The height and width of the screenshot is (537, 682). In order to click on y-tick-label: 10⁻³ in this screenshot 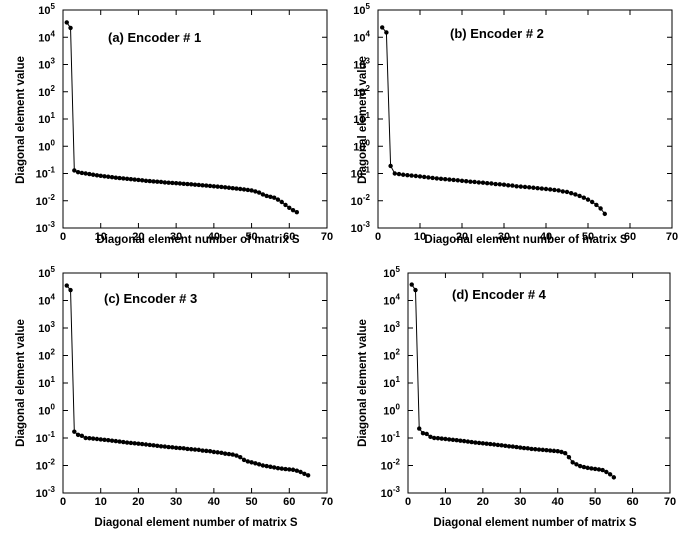, I will do `click(46, 492)`.